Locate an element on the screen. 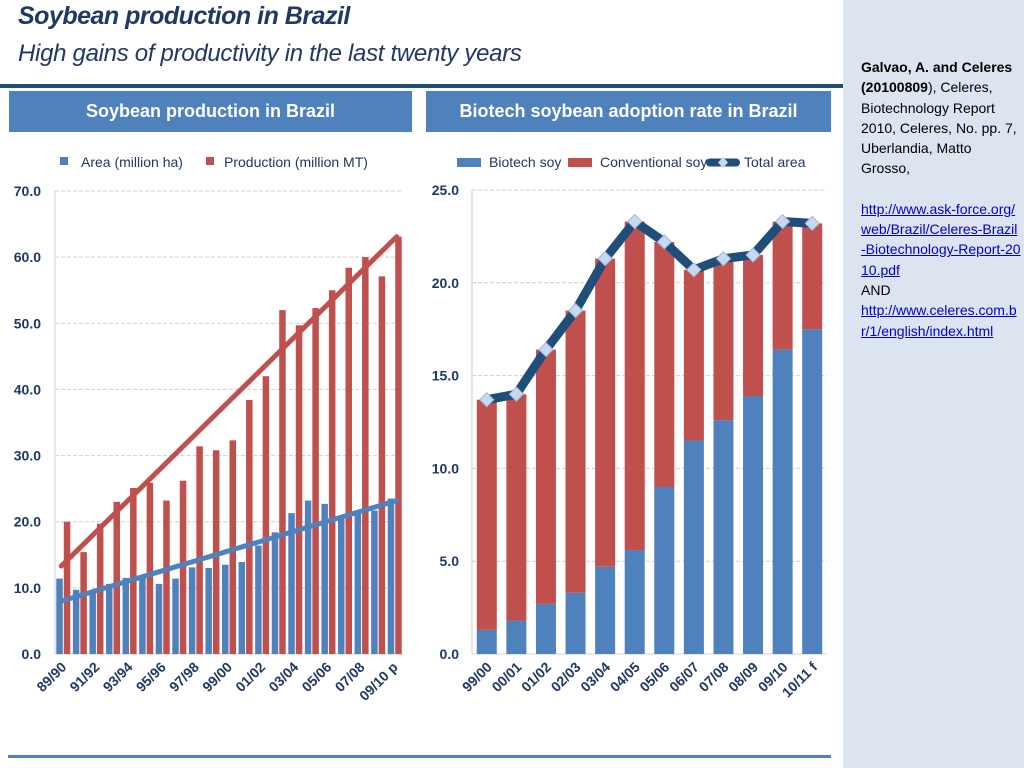 This screenshot has height=768, width=1024. legend-swatch-biotech is located at coordinates (469, 162).